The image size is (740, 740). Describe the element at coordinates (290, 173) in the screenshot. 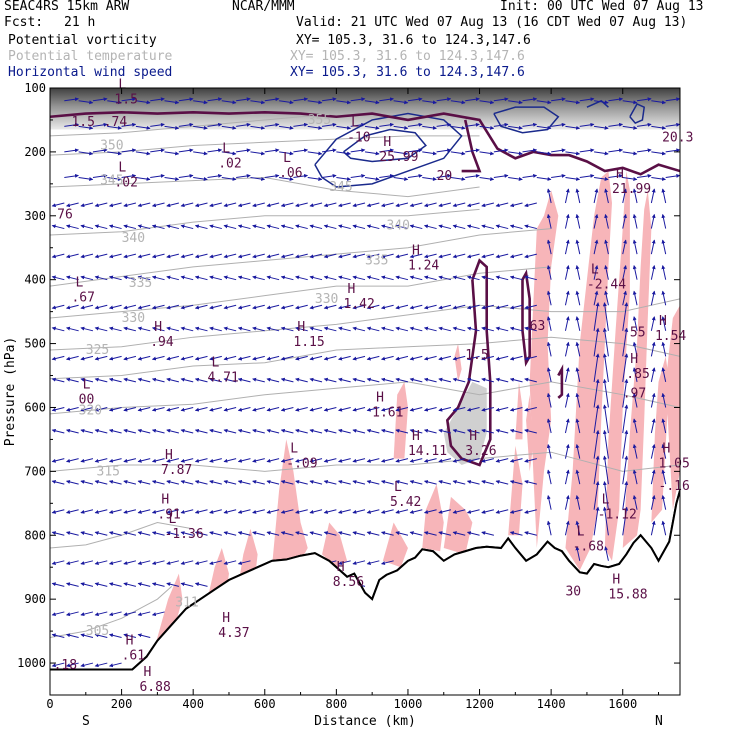

I see `extremum-value-5: .06` at that location.